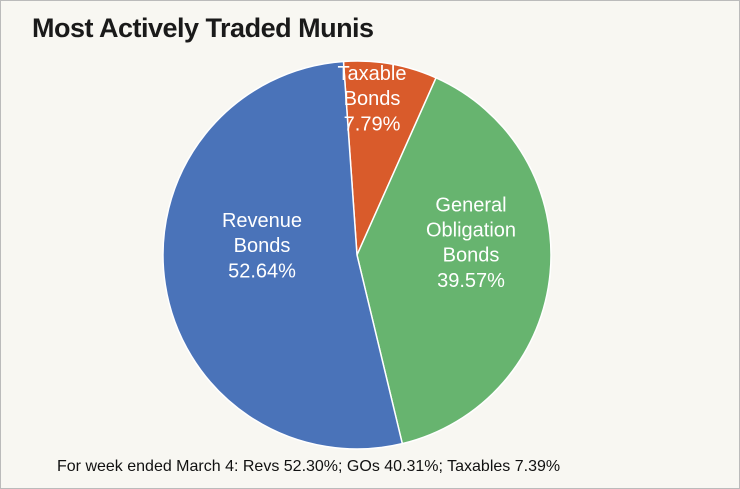 This screenshot has height=489, width=740. What do you see at coordinates (372, 86) in the screenshot?
I see `slice-label: Taxable Bonds` at bounding box center [372, 86].